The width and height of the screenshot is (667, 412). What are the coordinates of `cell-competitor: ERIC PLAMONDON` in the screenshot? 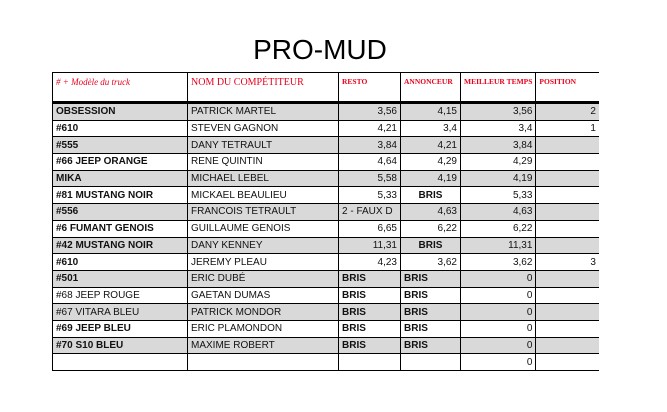 It's located at (263, 328).